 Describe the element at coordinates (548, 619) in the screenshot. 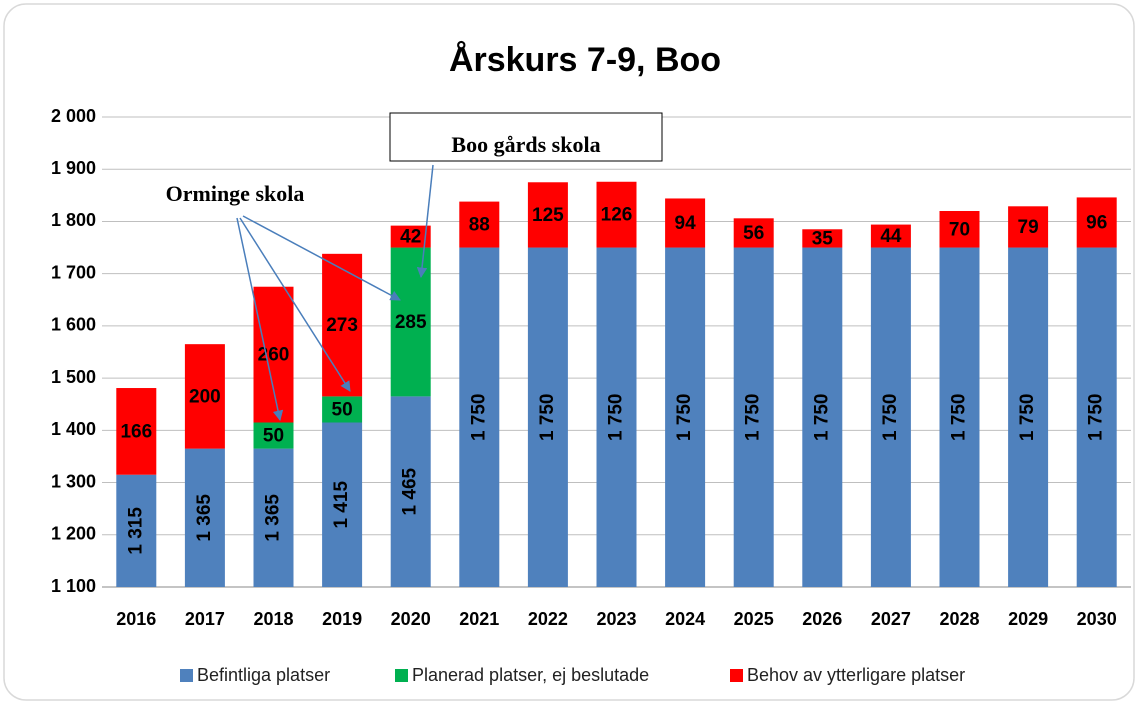

I see `x-tick-label: 2022` at that location.